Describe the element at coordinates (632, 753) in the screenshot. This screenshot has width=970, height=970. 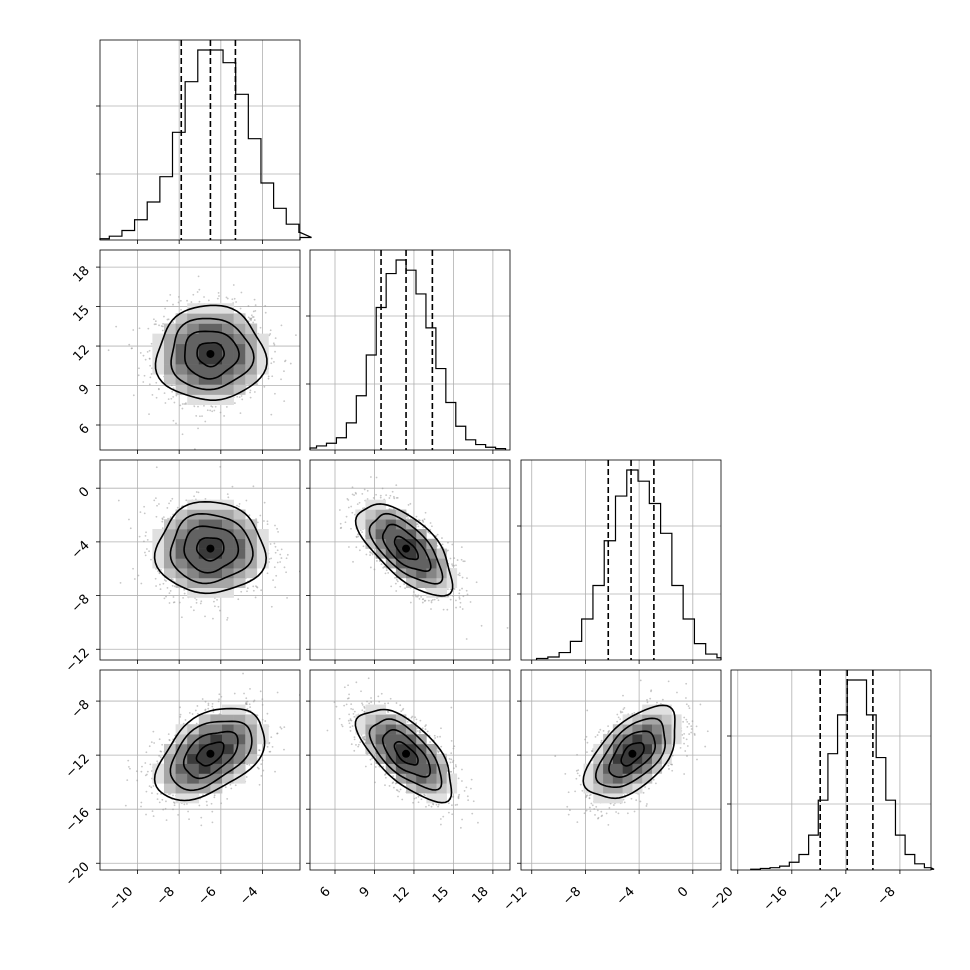
I see `density-peak` at that location.